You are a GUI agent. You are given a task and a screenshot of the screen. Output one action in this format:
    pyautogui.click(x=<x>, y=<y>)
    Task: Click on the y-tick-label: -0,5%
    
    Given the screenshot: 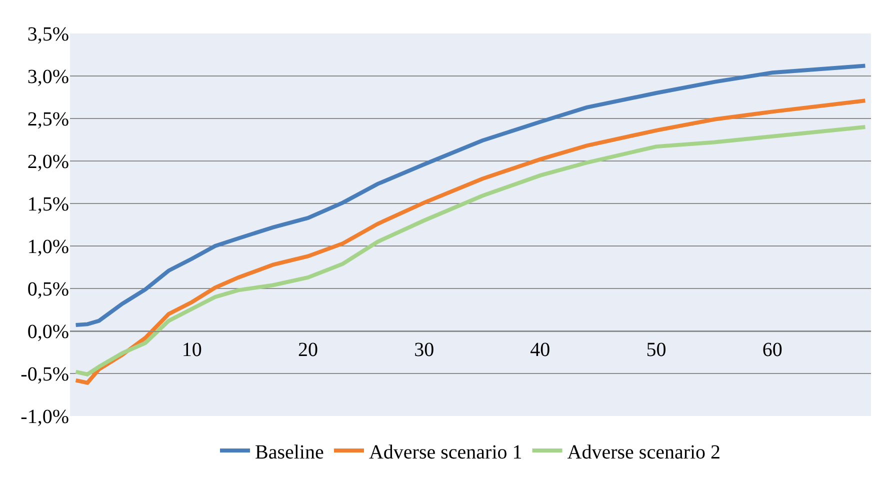 What is the action you would take?
    pyautogui.click(x=44, y=375)
    